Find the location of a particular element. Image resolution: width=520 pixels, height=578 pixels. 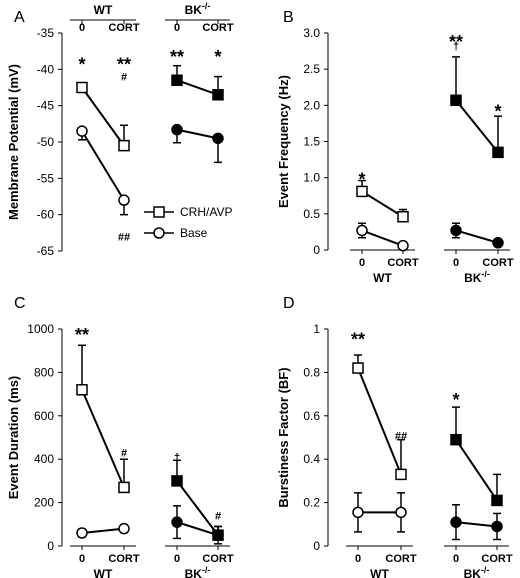

y-tick-label: -65 is located at coordinates (46, 251).